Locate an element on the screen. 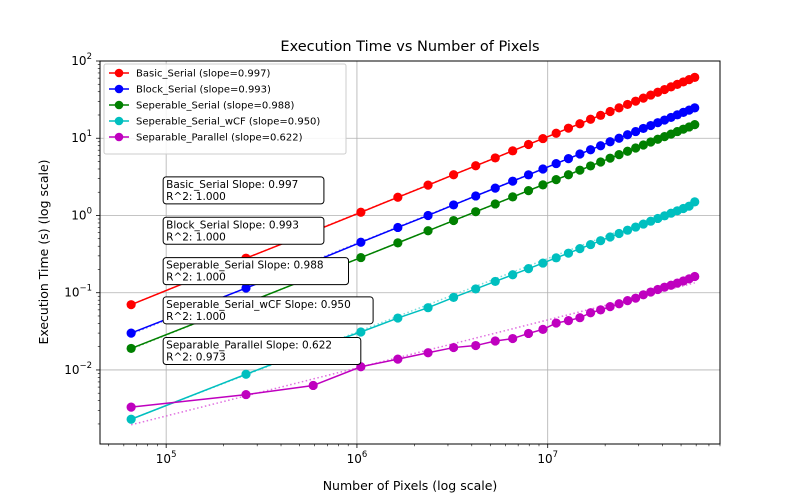  annotation-slope-text: Block_Serial Slope: 0.993 is located at coordinates (232, 225).